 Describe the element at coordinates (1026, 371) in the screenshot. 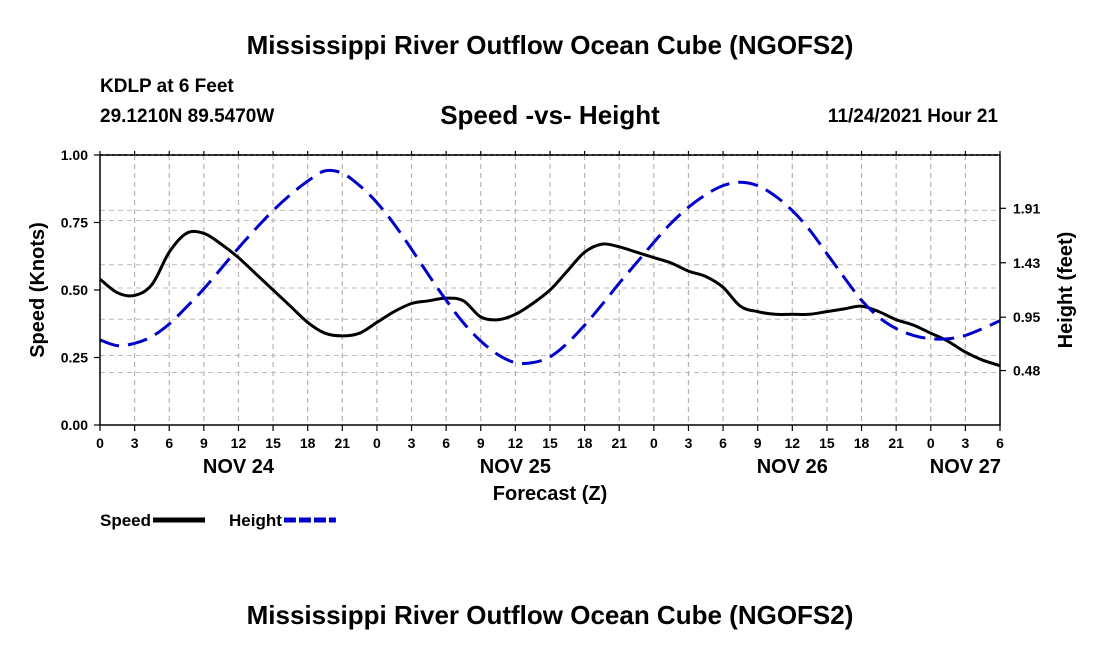

I see `y-right-tick-label: 0.48` at that location.